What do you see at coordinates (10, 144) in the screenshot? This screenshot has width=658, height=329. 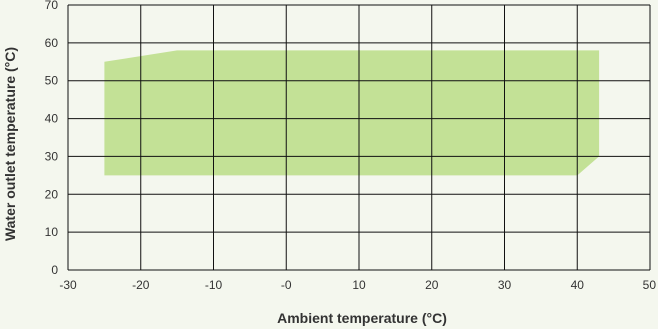 I see `y-axis-label: Water outlet temperature (°C)` at bounding box center [10, 144].